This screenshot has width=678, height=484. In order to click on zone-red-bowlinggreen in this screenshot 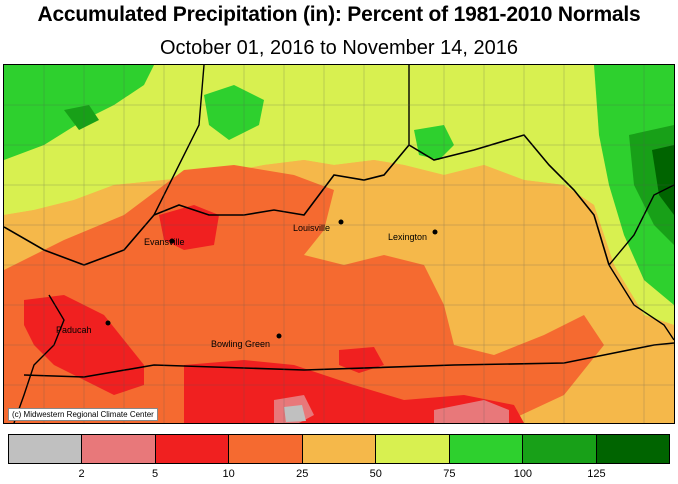, I will do `click(361, 360)`.